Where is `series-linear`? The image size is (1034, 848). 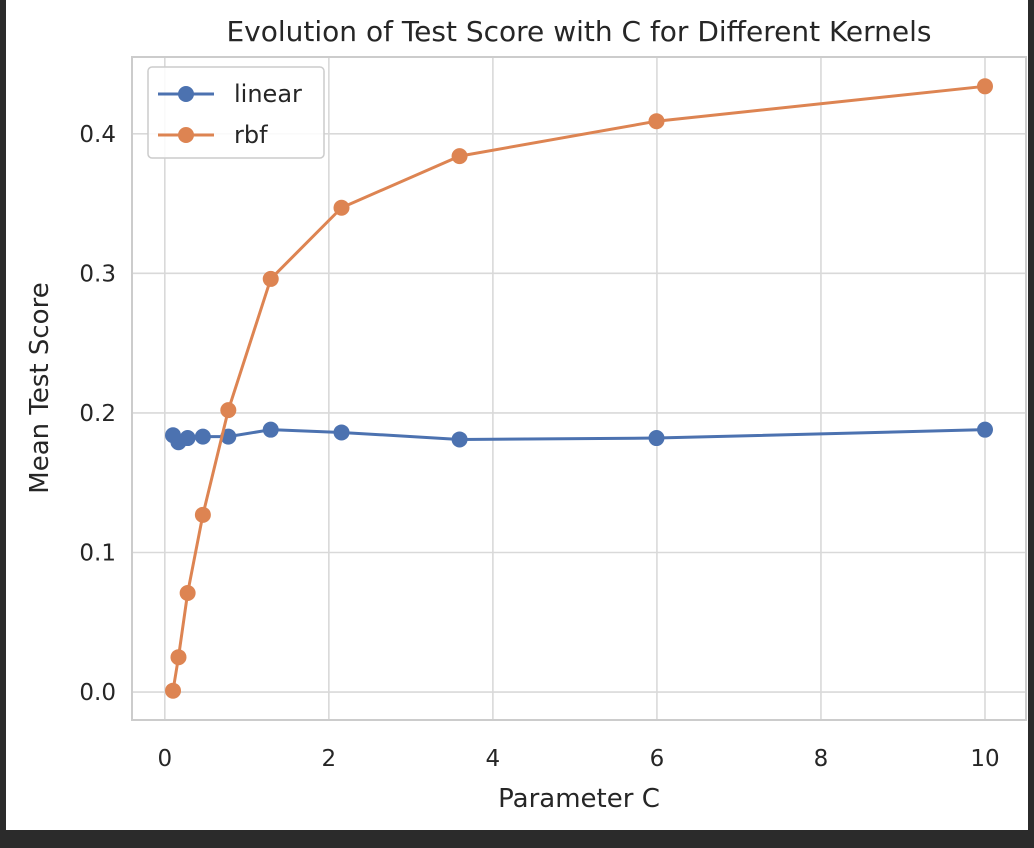 series-linear is located at coordinates (579, 436).